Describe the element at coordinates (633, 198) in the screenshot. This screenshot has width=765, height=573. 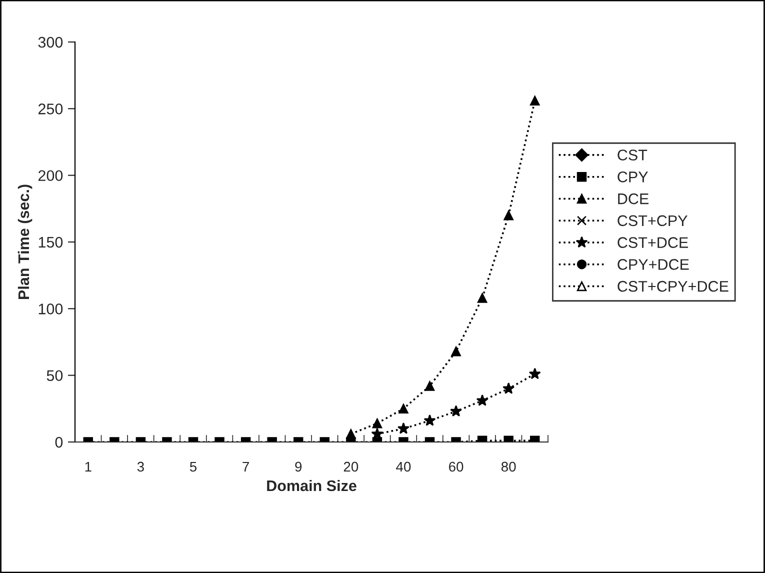
I see `legend-label: DCE` at that location.